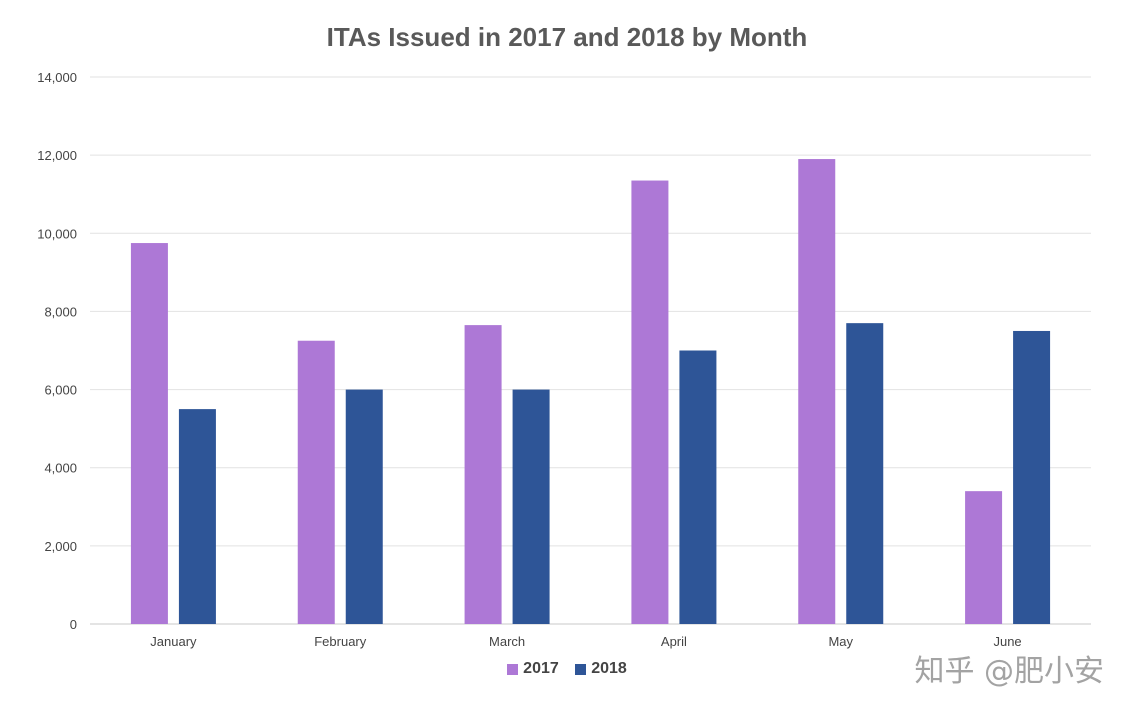 The height and width of the screenshot is (711, 1134). I want to click on legend: 2017 2018, so click(567, 670).